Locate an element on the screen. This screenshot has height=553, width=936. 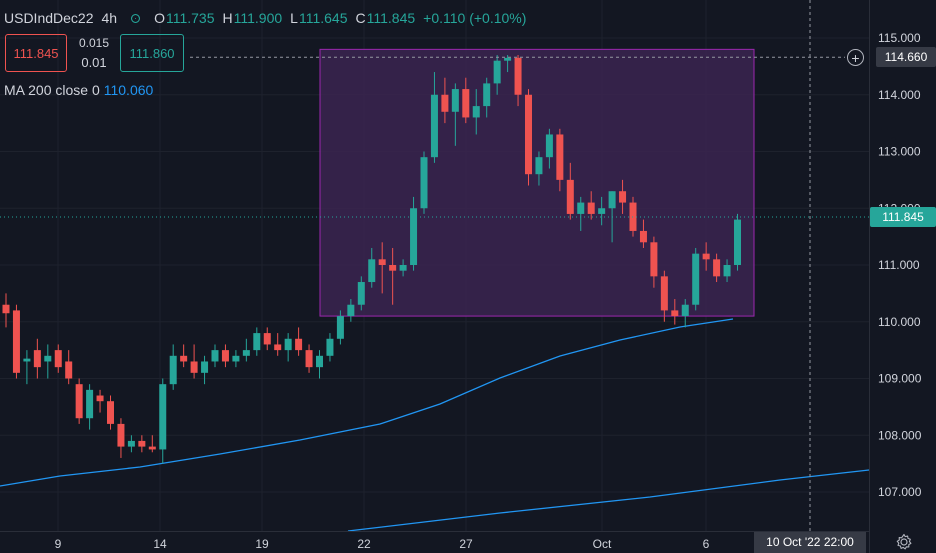
spread-panel: 0.015 0.01 is located at coordinates (94, 53).